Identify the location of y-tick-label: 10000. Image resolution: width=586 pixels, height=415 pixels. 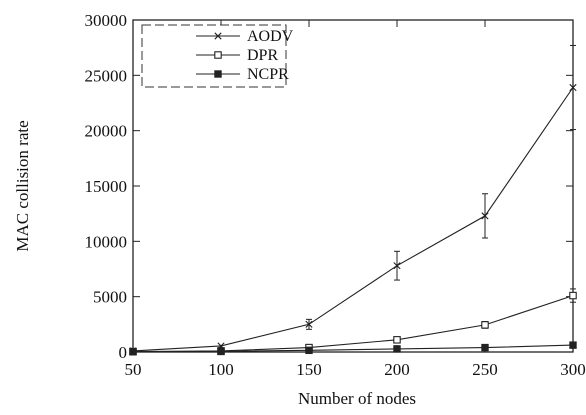
(106, 241).